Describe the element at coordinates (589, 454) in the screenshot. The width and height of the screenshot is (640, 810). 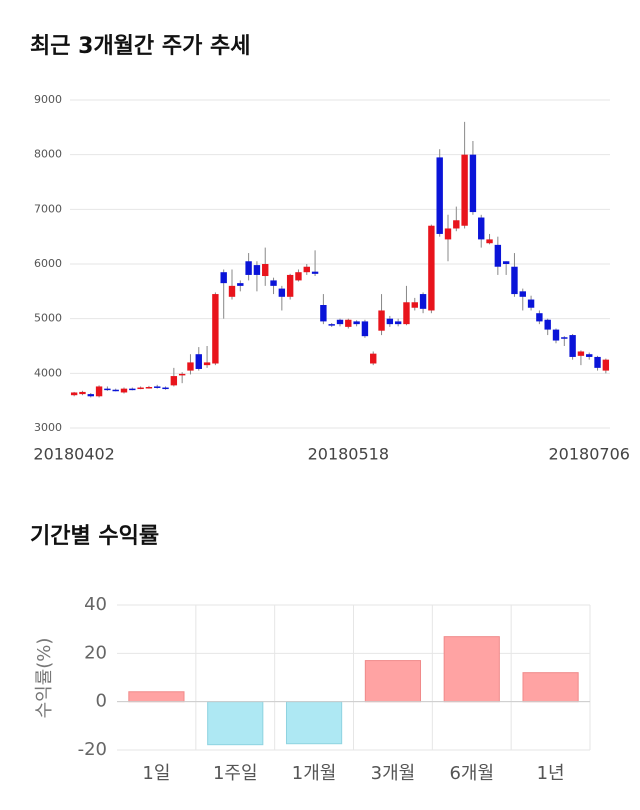
I see `x-tick-label: 20180706` at that location.